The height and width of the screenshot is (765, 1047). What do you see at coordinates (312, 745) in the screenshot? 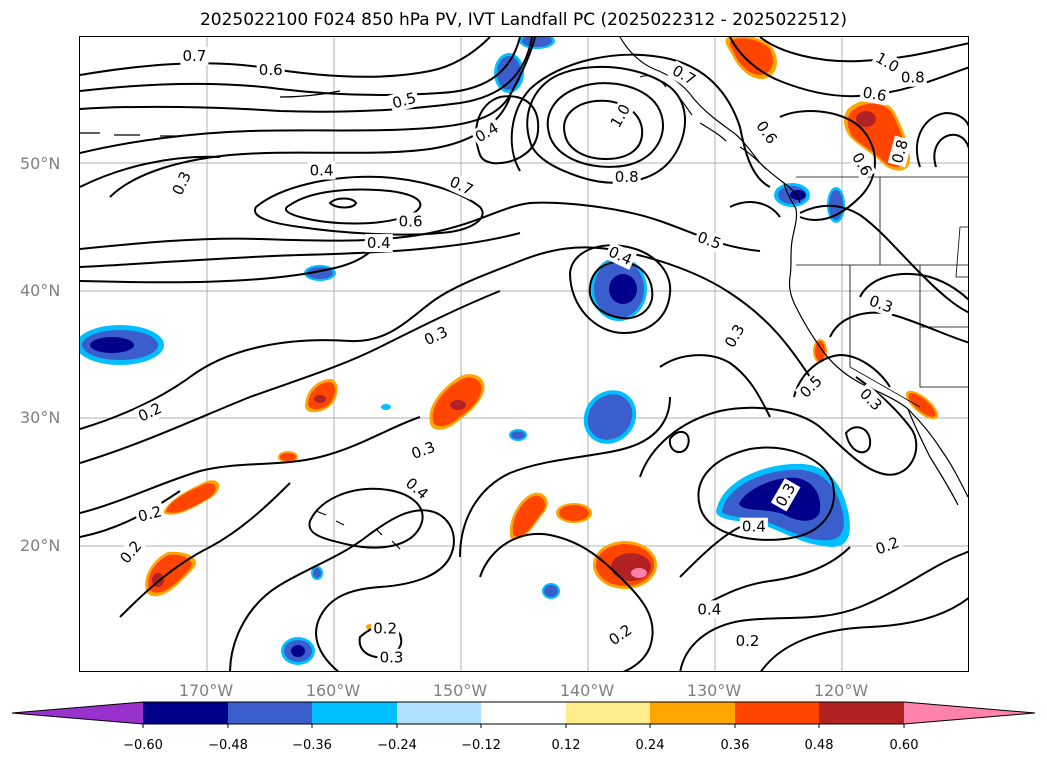
I see `colorbar-tick: −0.36` at bounding box center [312, 745].